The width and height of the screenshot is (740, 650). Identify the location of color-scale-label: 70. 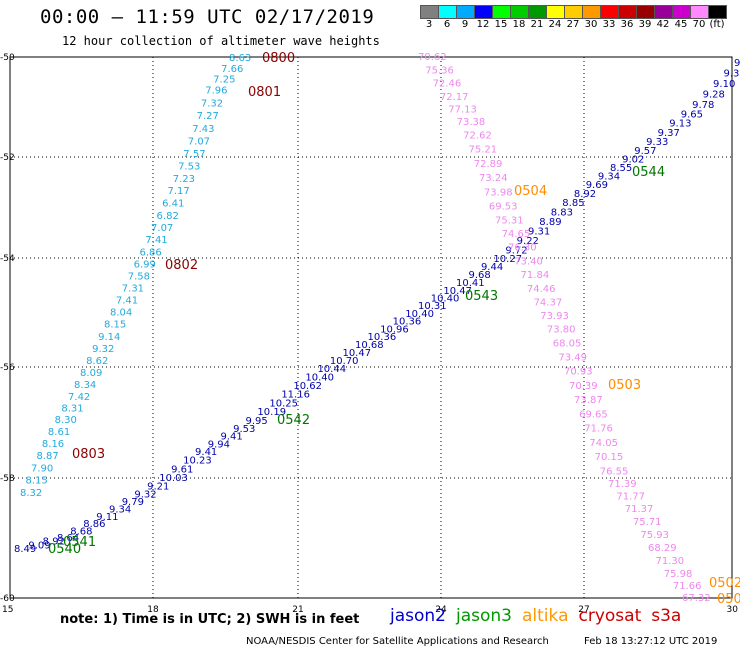
(699, 24).